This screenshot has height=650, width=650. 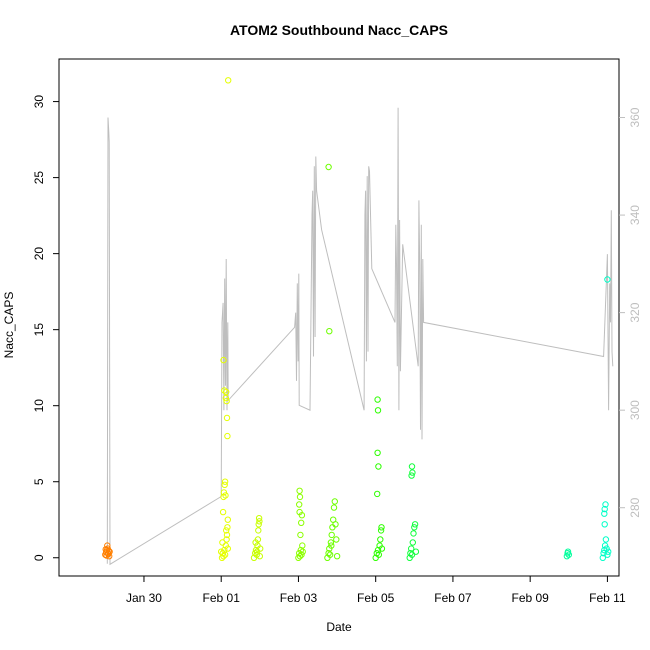 What do you see at coordinates (39, 178) in the screenshot?
I see `y-tick-label: 25` at bounding box center [39, 178].